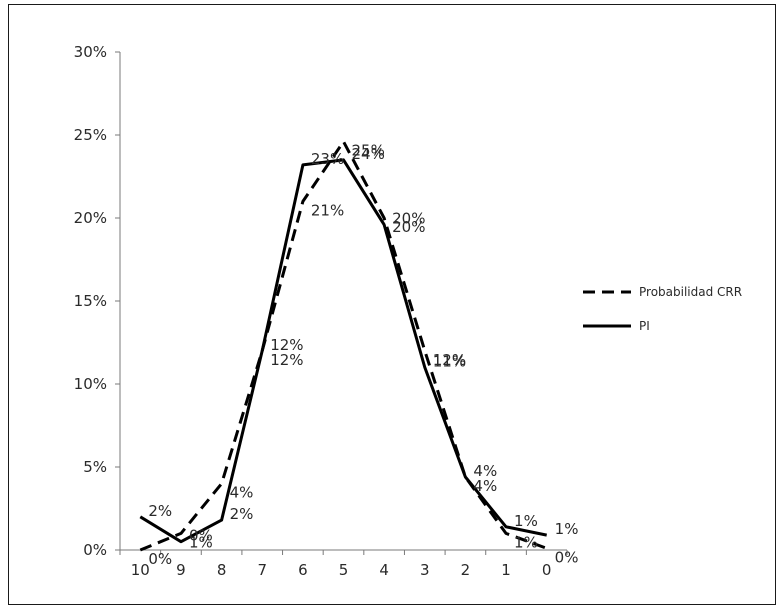 This screenshot has width=779, height=610. I want to click on data-label-pi: 11%, so click(449, 361).